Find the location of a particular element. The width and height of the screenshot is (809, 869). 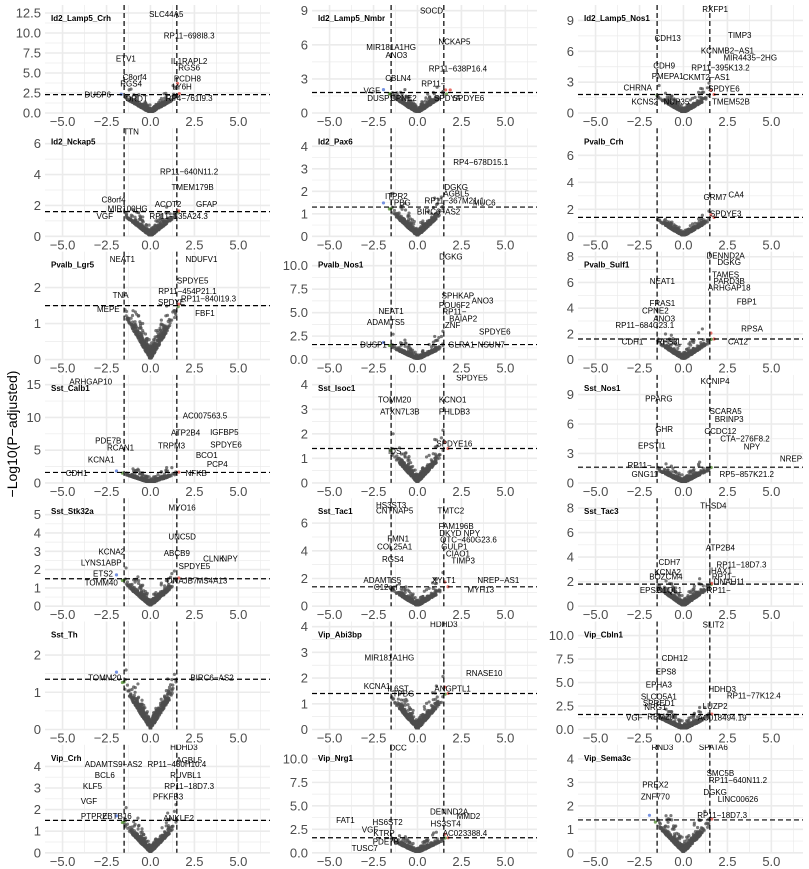

gene-label: RGS4 is located at coordinates (131, 83).